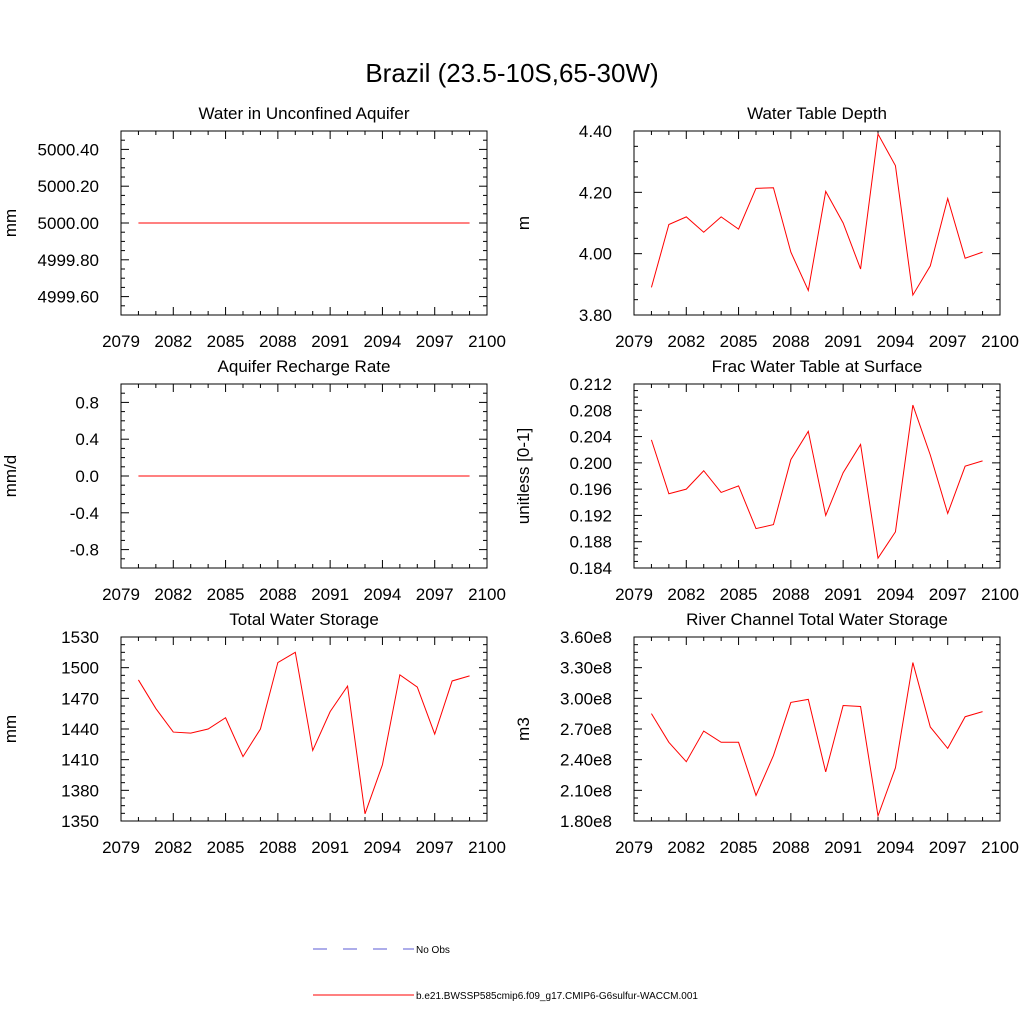 Image resolution: width=1024 pixels, height=1024 pixels. I want to click on y-tick-label: 1380, so click(80, 790).